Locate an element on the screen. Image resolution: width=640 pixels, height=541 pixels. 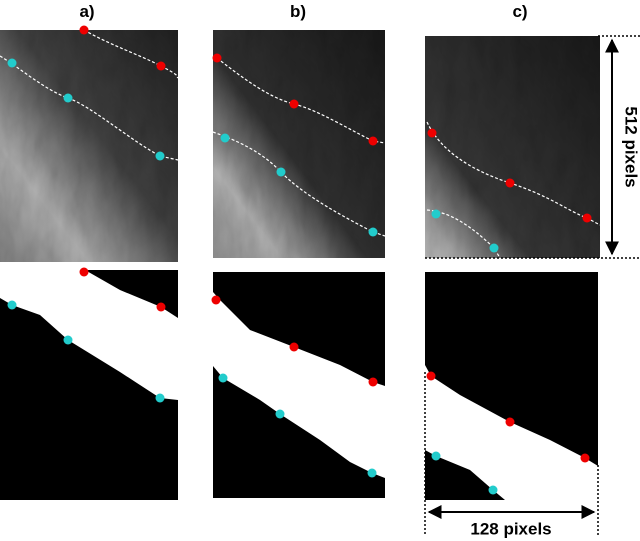
width-dimension: 128 pixels is located at coordinates (511, 455).